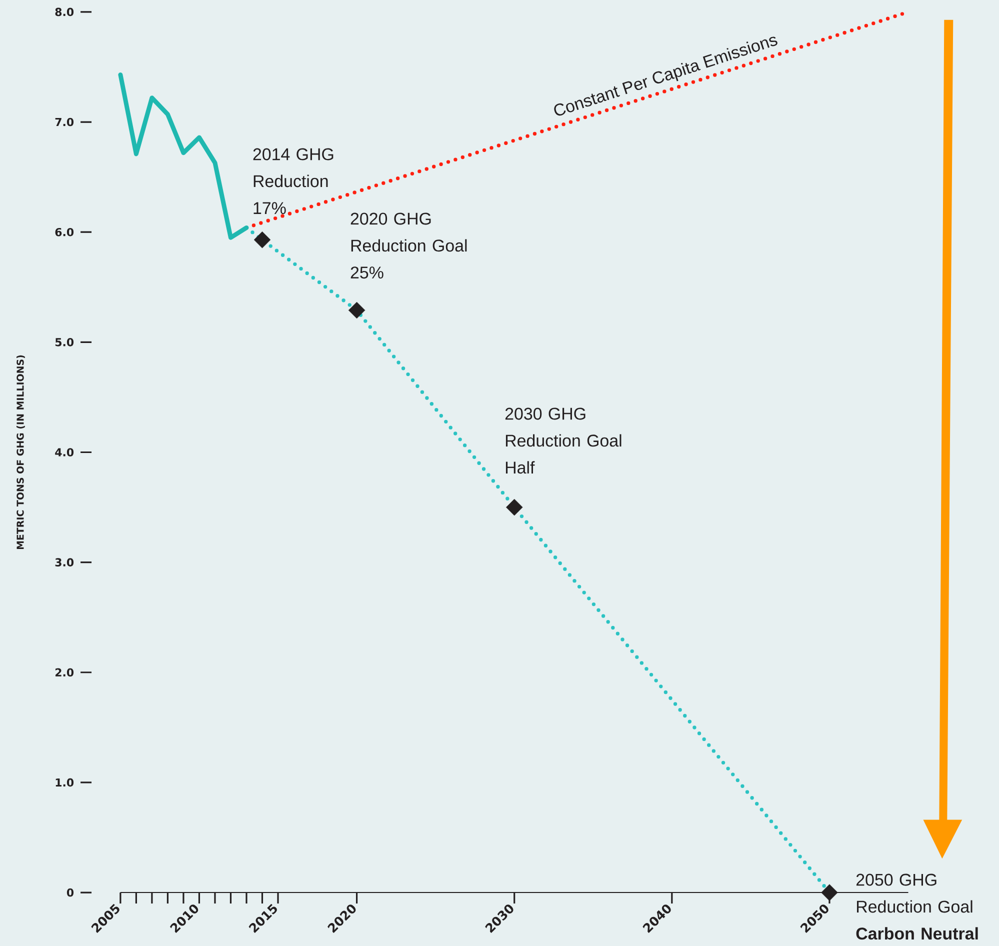 This screenshot has width=999, height=946. Describe the element at coordinates (64, 562) in the screenshot. I see `y-tick-label: 3.0` at that location.